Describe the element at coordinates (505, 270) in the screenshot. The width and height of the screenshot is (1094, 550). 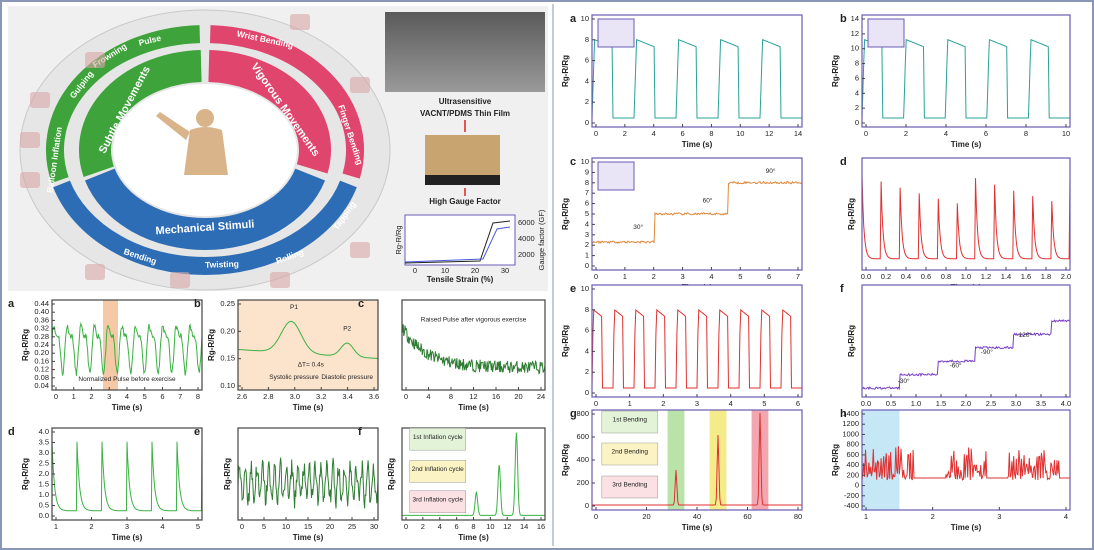
I see `inset-tick: 30` at that location.